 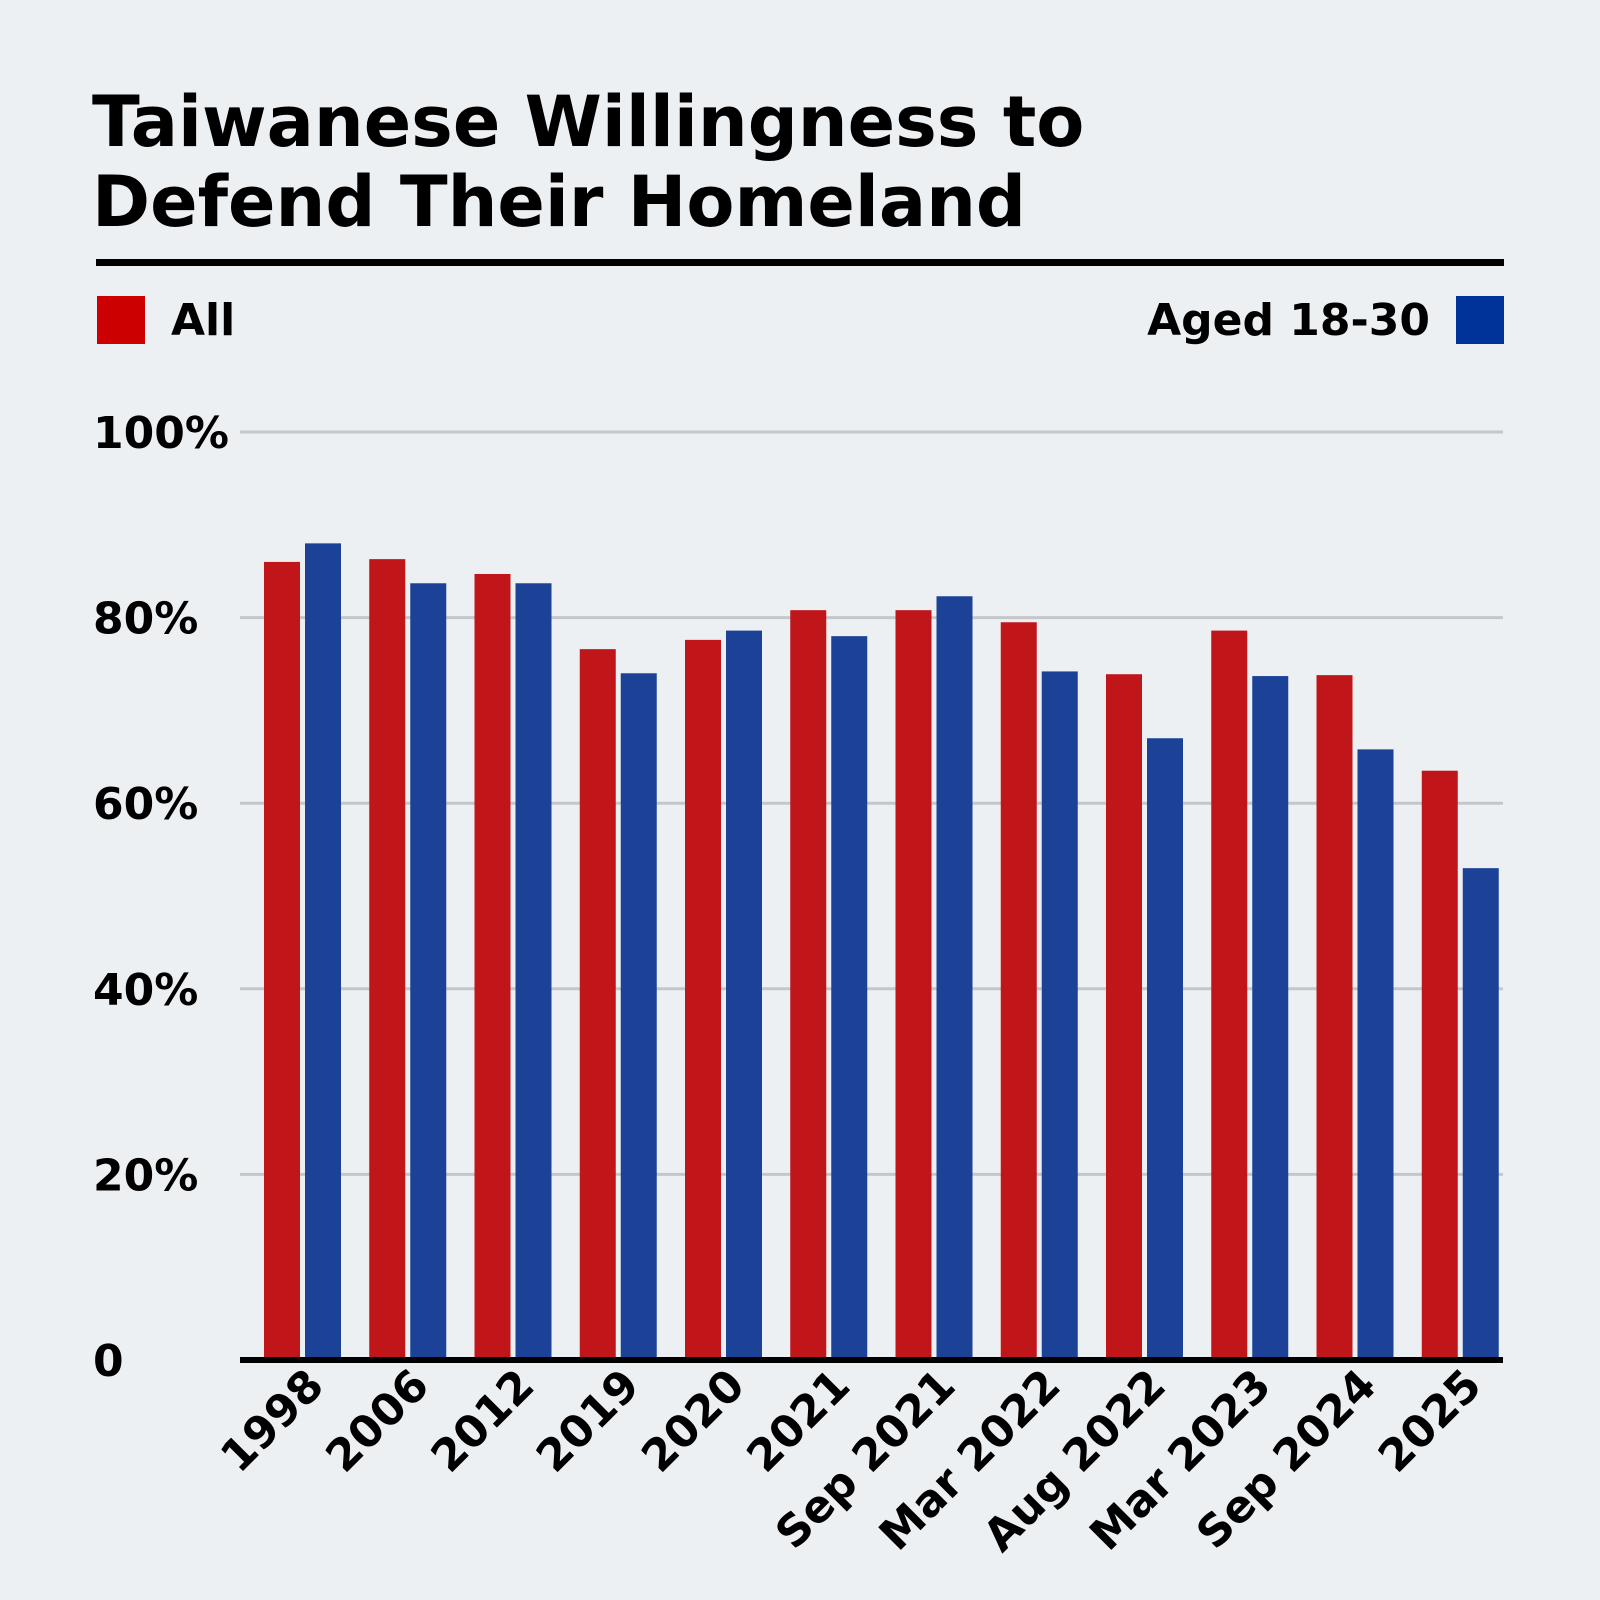 I want to click on y-tick-label: 0, so click(x=108, y=1361).